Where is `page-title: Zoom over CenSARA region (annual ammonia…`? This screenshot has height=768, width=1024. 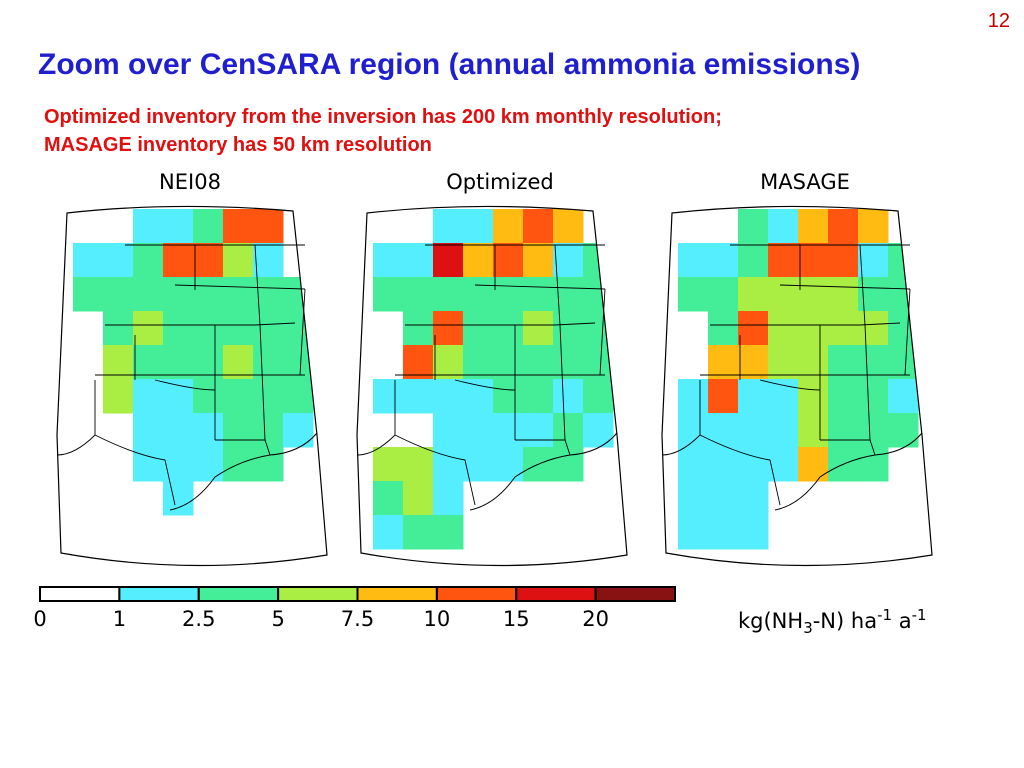 page-title: Zoom over CenSARA region (annual ammonia… is located at coordinates (449, 64).